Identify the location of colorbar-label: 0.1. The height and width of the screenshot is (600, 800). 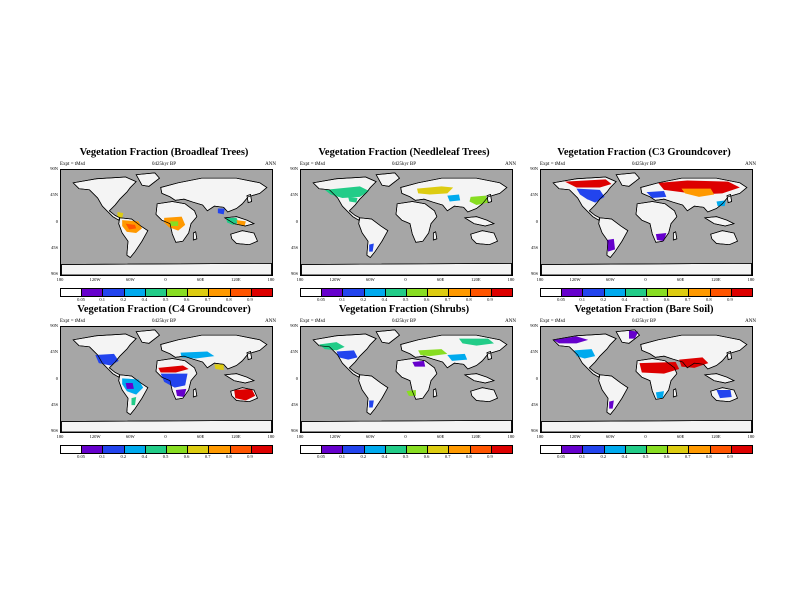
(342, 456).